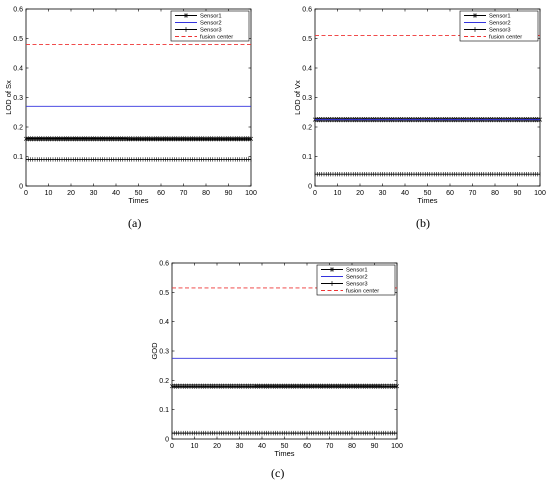 The width and height of the screenshot is (550, 485). What do you see at coordinates (135, 223) in the screenshot?
I see `panel-label-a: (a)` at bounding box center [135, 223].